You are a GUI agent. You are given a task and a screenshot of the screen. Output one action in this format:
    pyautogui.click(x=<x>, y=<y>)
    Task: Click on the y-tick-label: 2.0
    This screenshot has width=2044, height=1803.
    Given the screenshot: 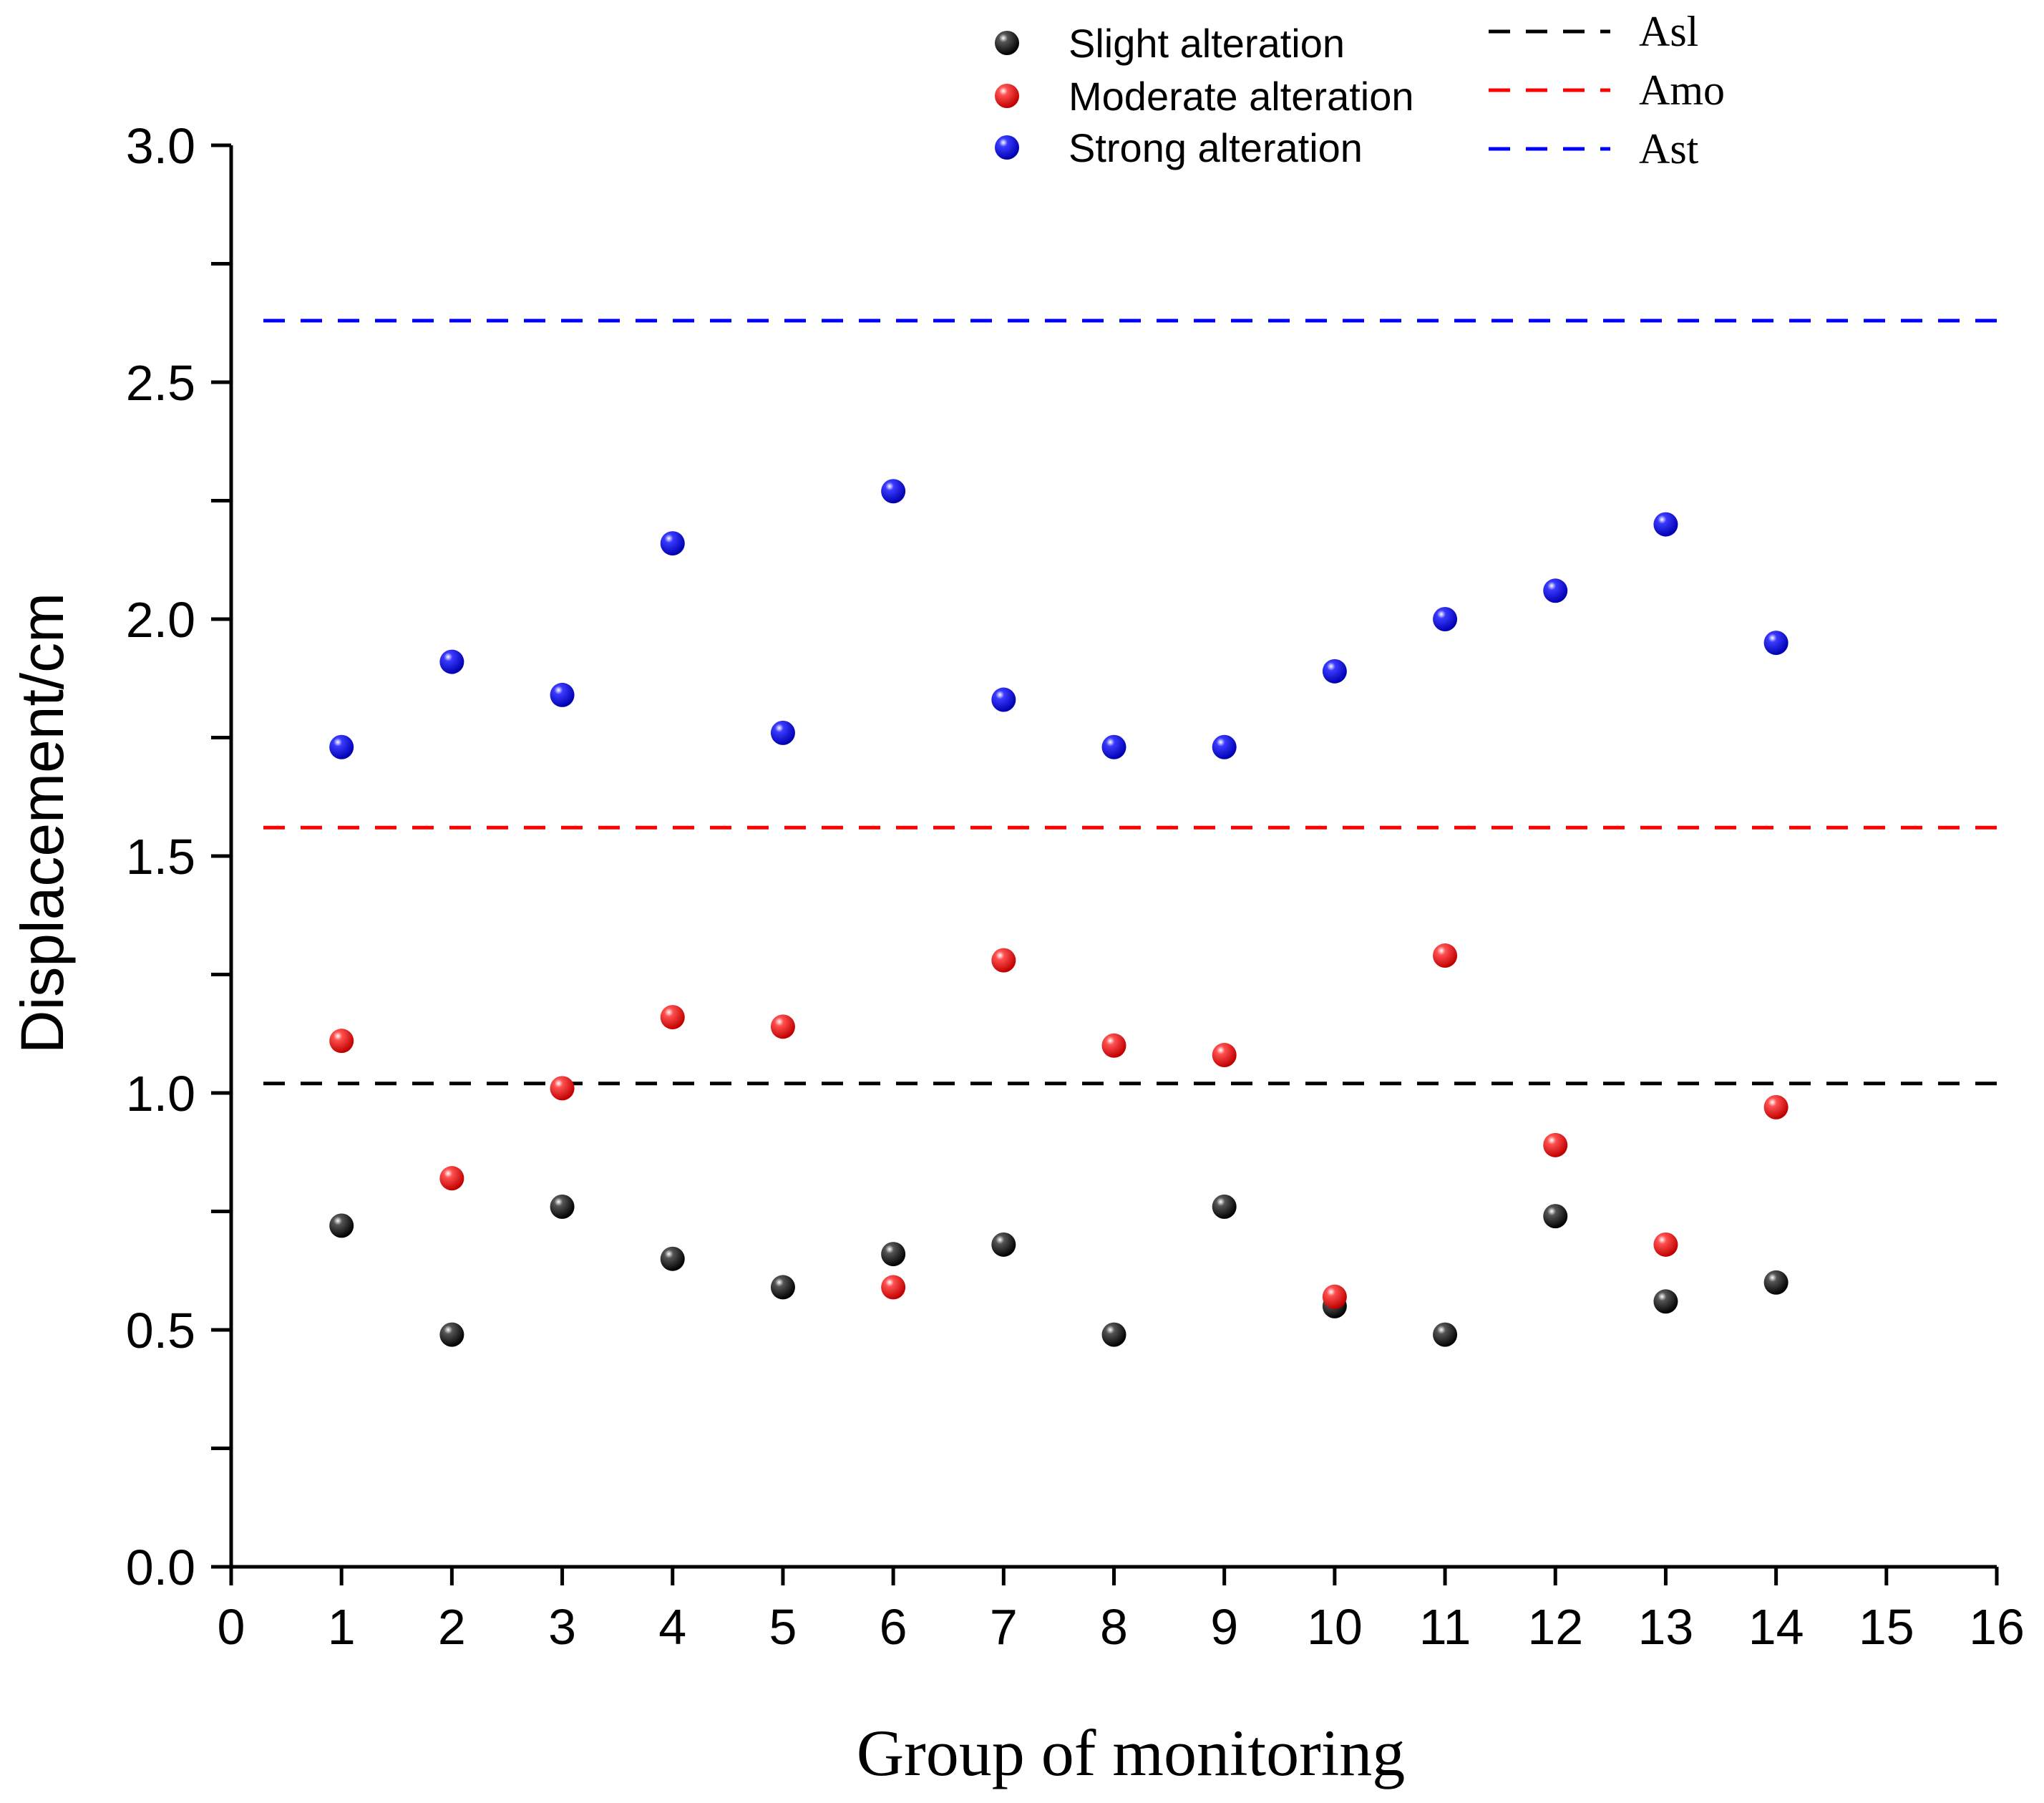 What is the action you would take?
    pyautogui.click(x=160, y=620)
    